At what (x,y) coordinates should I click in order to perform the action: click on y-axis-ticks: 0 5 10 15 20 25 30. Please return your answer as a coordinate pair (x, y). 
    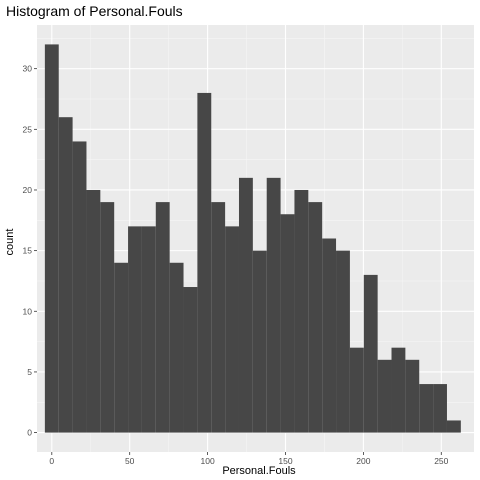
    Looking at the image, I should click on (30, 251).